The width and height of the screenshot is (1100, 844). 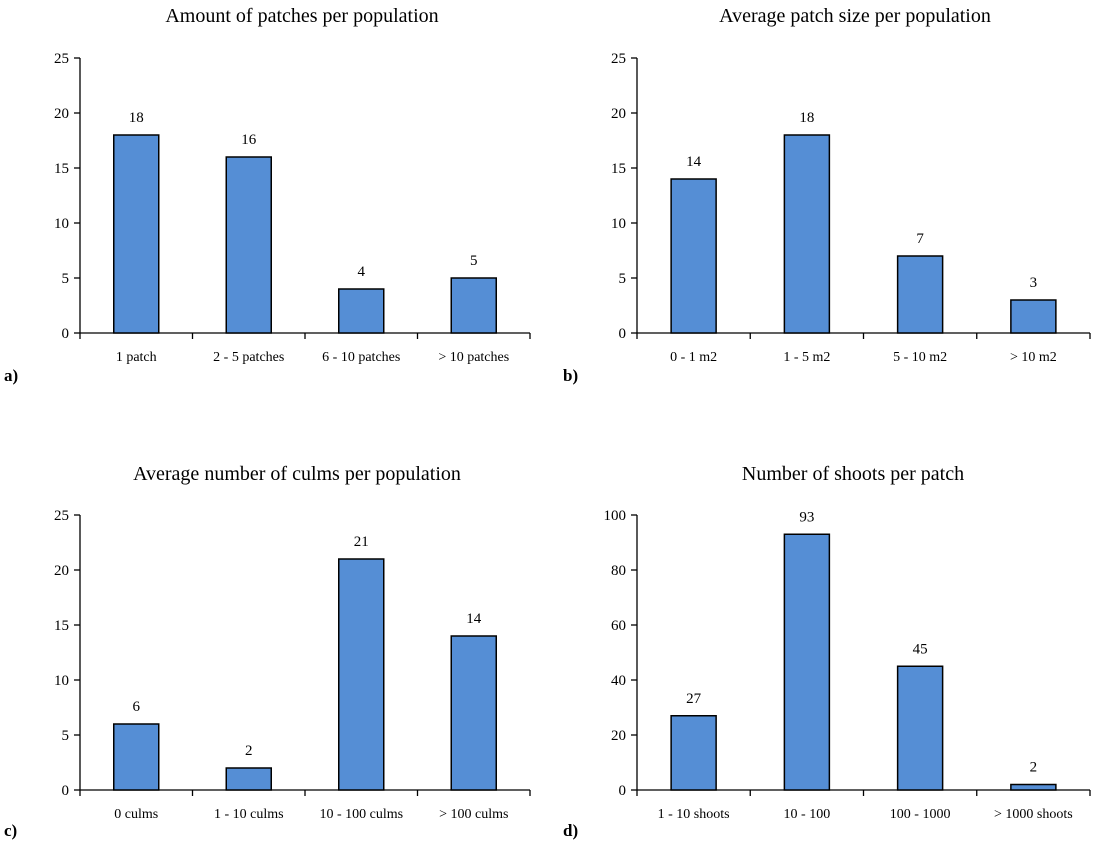 I want to click on x-category-label: 1 - 5 m2, so click(x=806, y=357).